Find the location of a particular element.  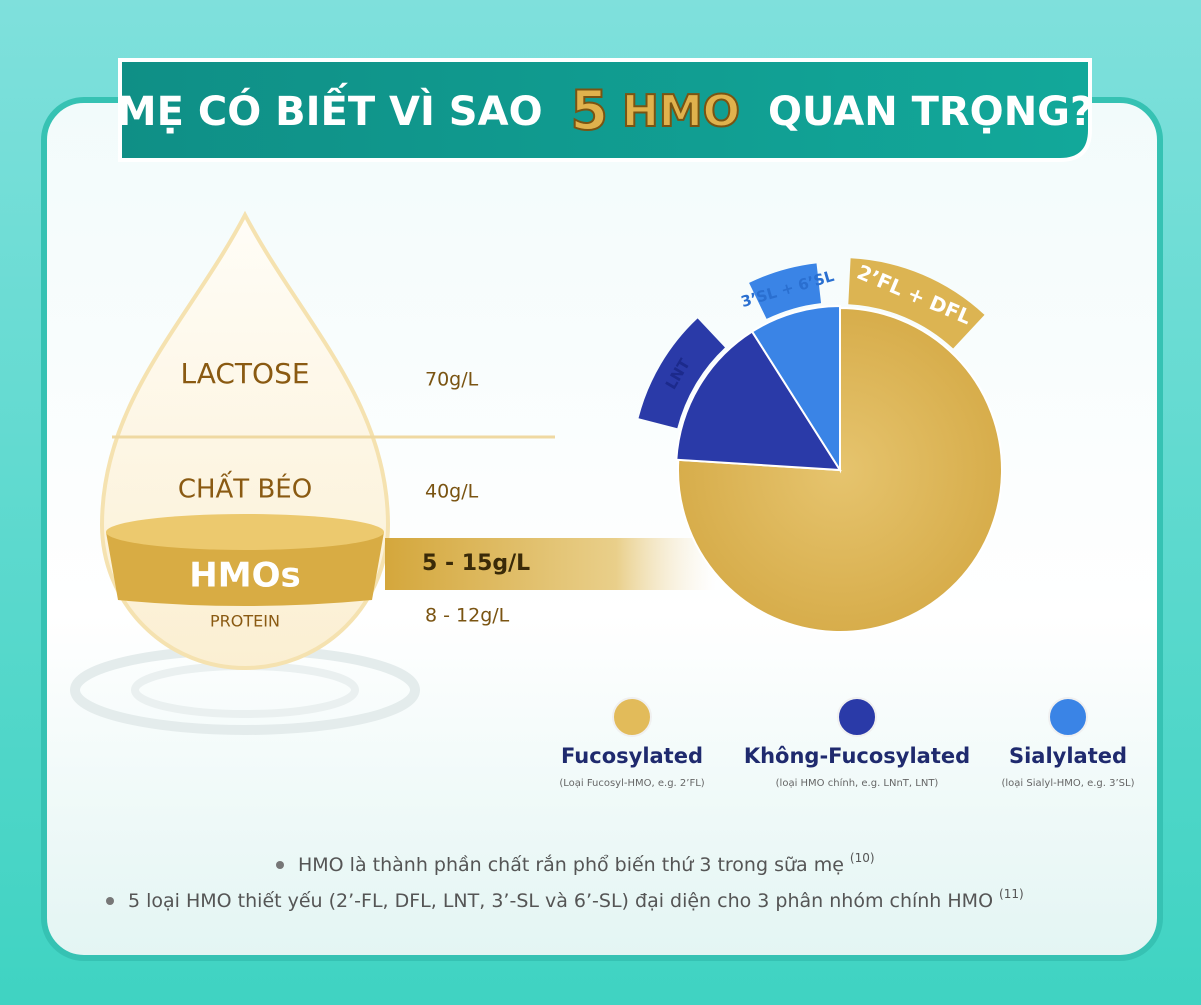

title-number: 5 is located at coordinates (590, 110).